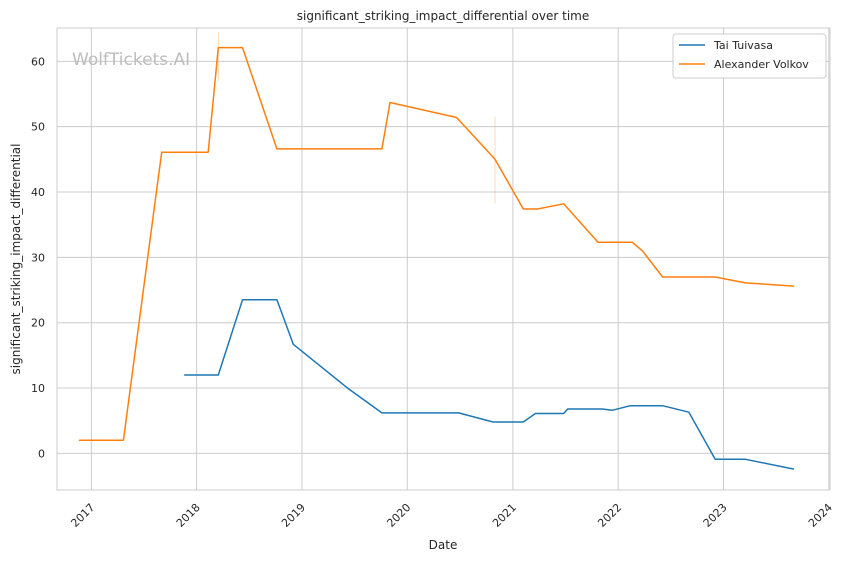 This screenshot has height=561, width=853. Describe the element at coordinates (504, 515) in the screenshot. I see `x-tick-label: 2021` at that location.